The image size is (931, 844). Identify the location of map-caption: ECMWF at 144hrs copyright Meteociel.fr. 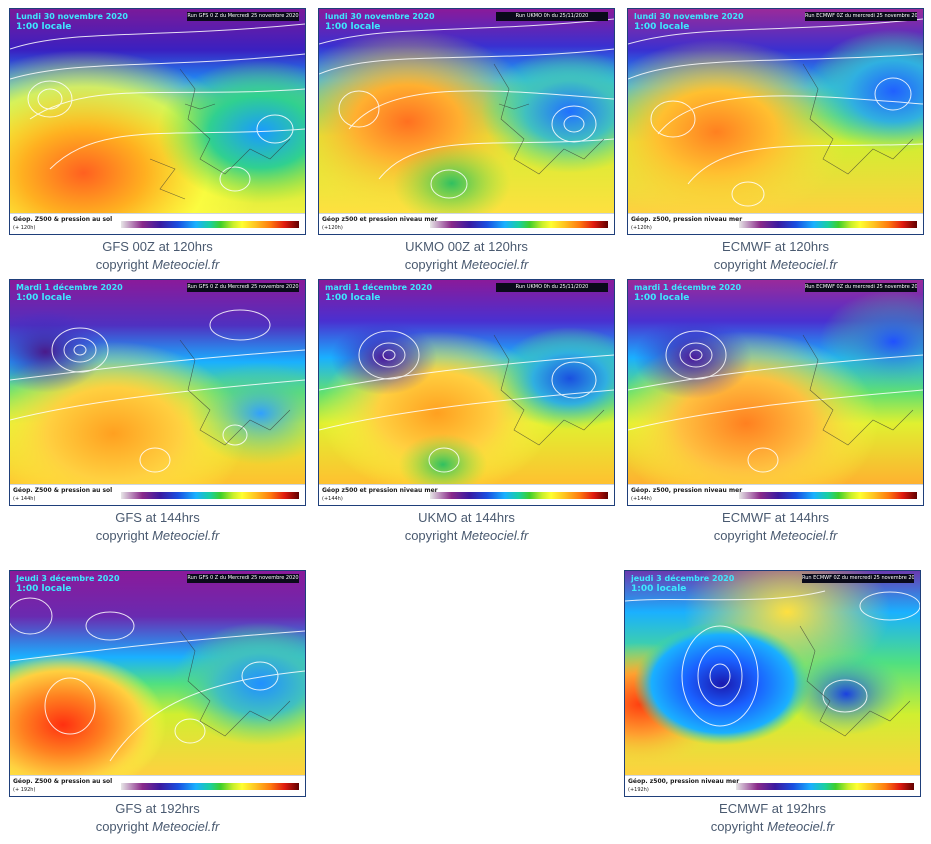
(775, 527).